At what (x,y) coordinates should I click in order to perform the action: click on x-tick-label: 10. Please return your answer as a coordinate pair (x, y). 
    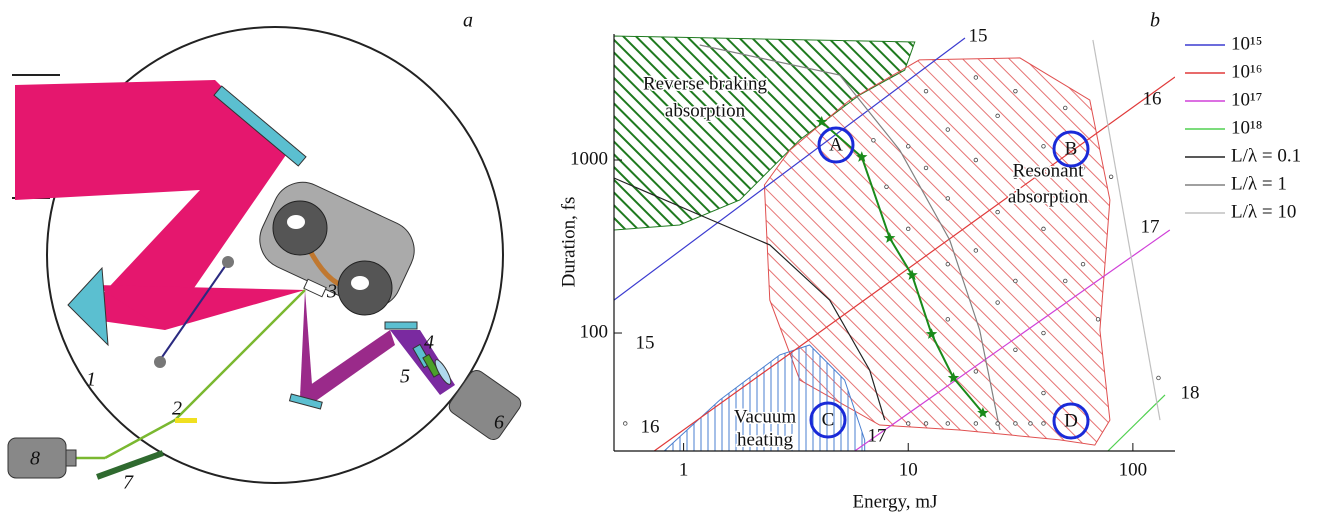
    Looking at the image, I should click on (908, 469).